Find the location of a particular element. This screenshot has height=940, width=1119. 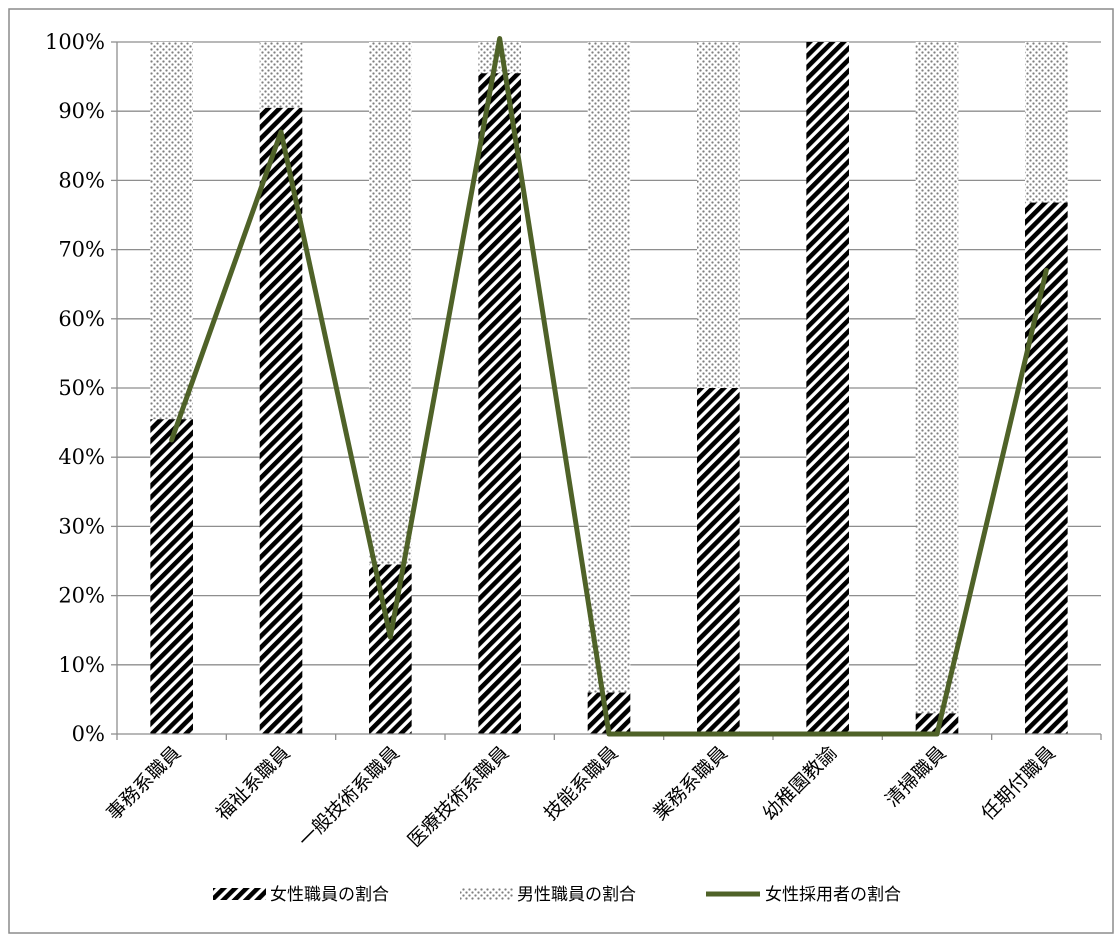

y-tick-label: 30% is located at coordinates (81, 526).